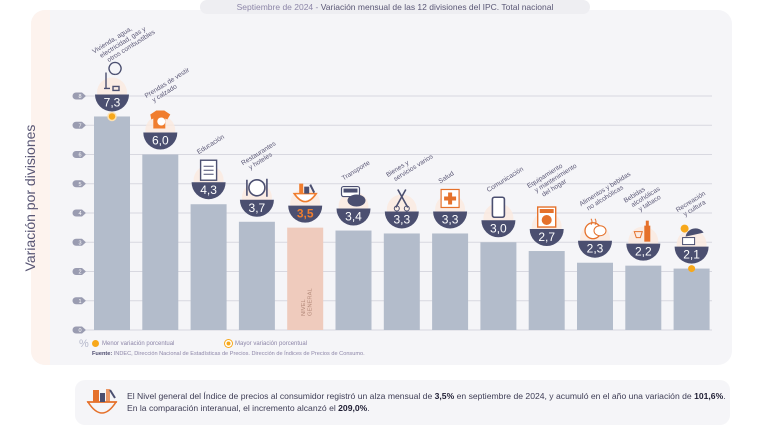 The image size is (761, 431). I want to click on category-label-line: Transporte, so click(356, 170).